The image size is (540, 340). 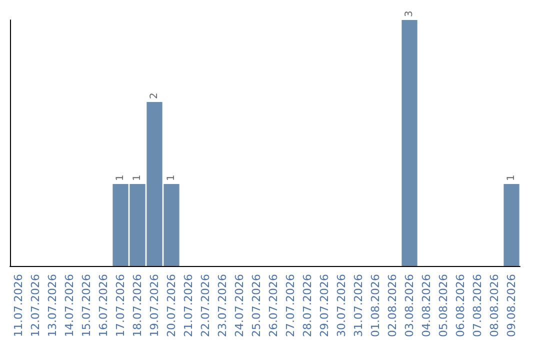 What do you see at coordinates (222, 306) in the screenshot?
I see `x-tick-label: 23.07.2026` at bounding box center [222, 306].